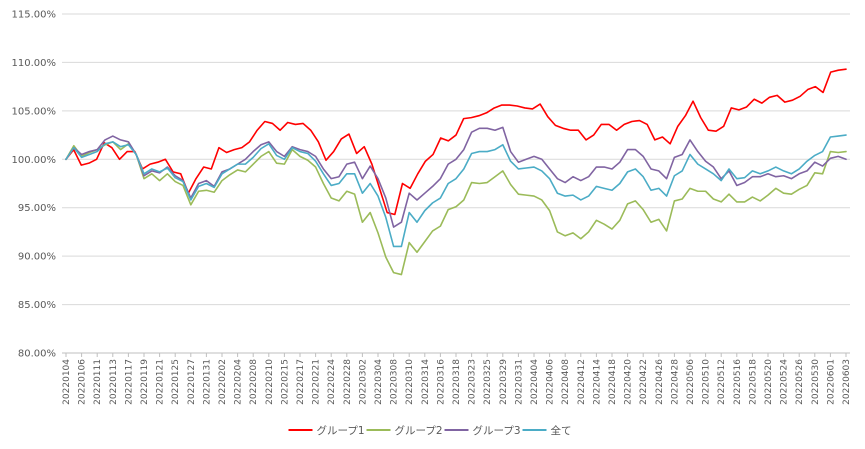  Describe the element at coordinates (192, 382) in the screenshot. I see `x-tick-label: 20220127` at that location.